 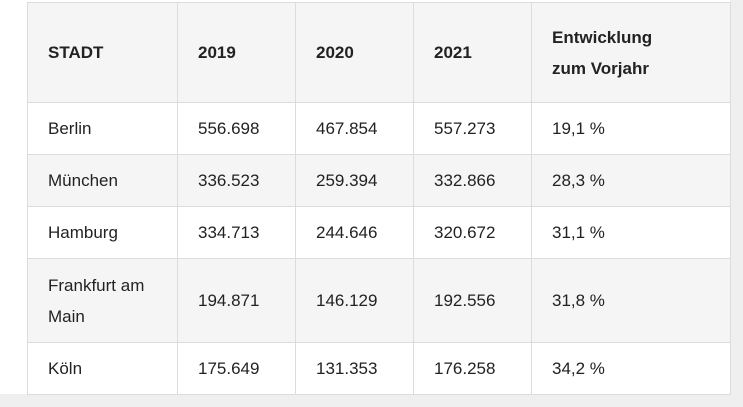 I want to click on value-cell: 259.394, so click(x=354, y=180).